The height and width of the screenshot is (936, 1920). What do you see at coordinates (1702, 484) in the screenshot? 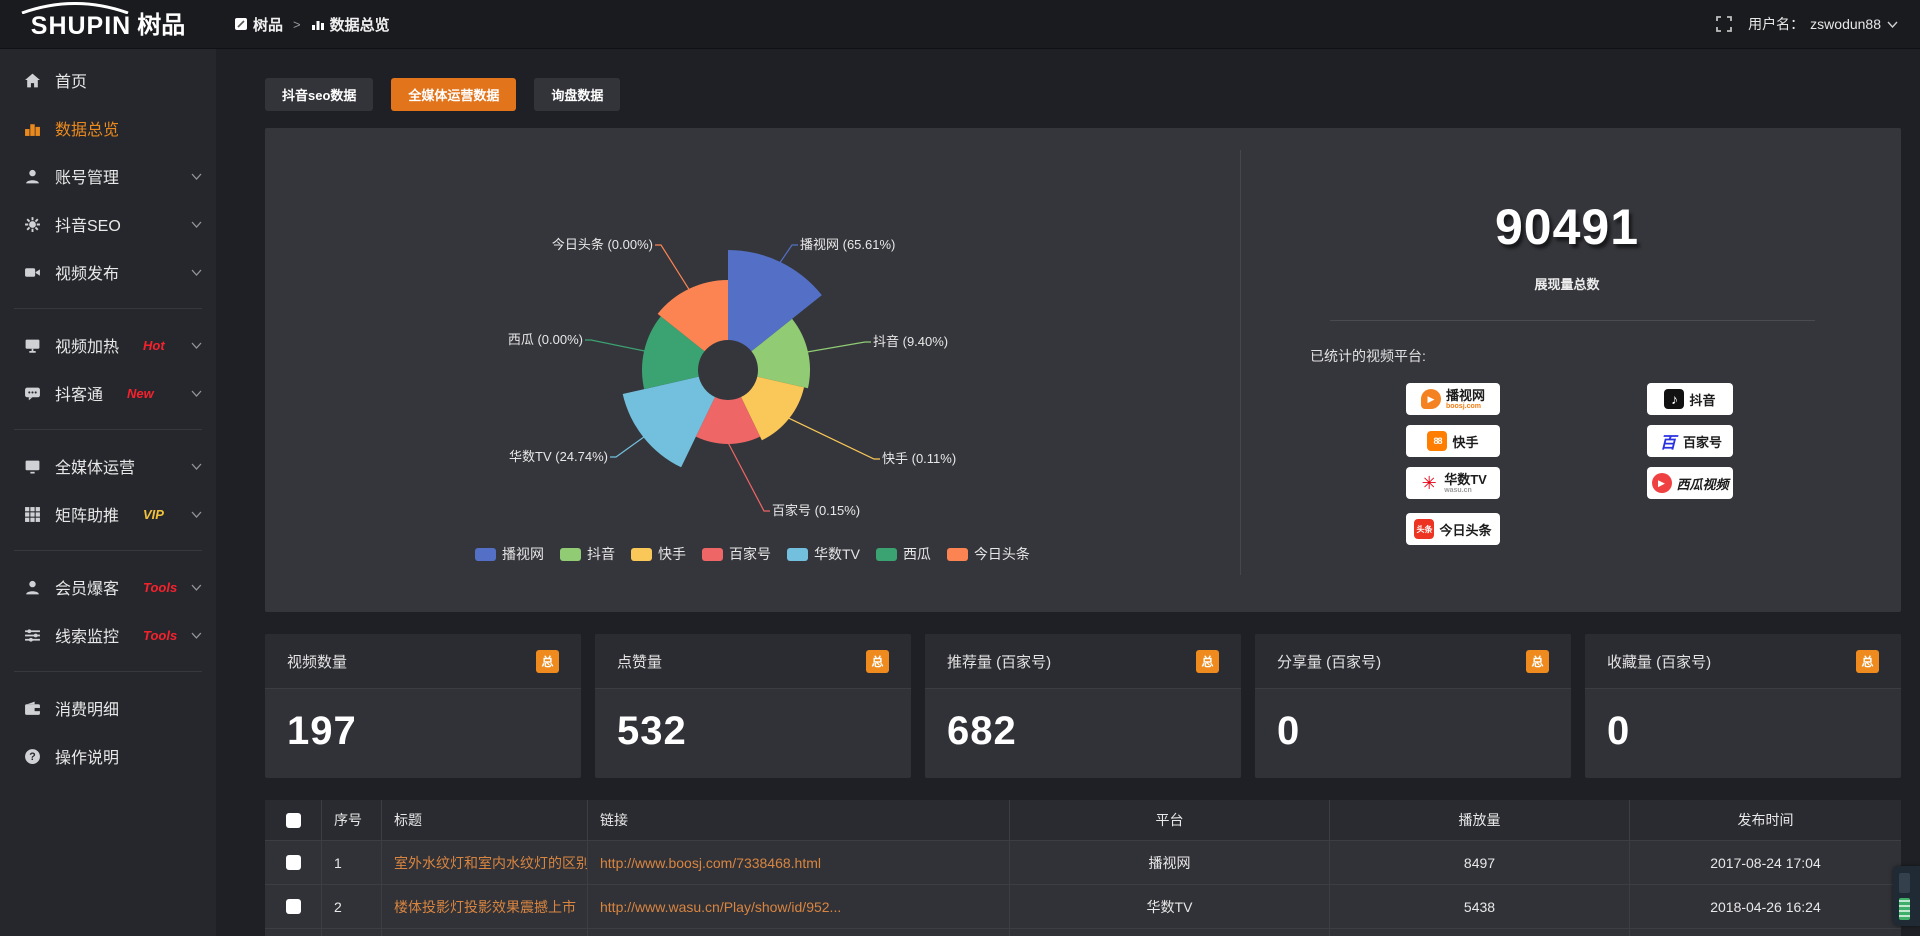
I see `platform-name: 西瓜视频` at bounding box center [1702, 484].